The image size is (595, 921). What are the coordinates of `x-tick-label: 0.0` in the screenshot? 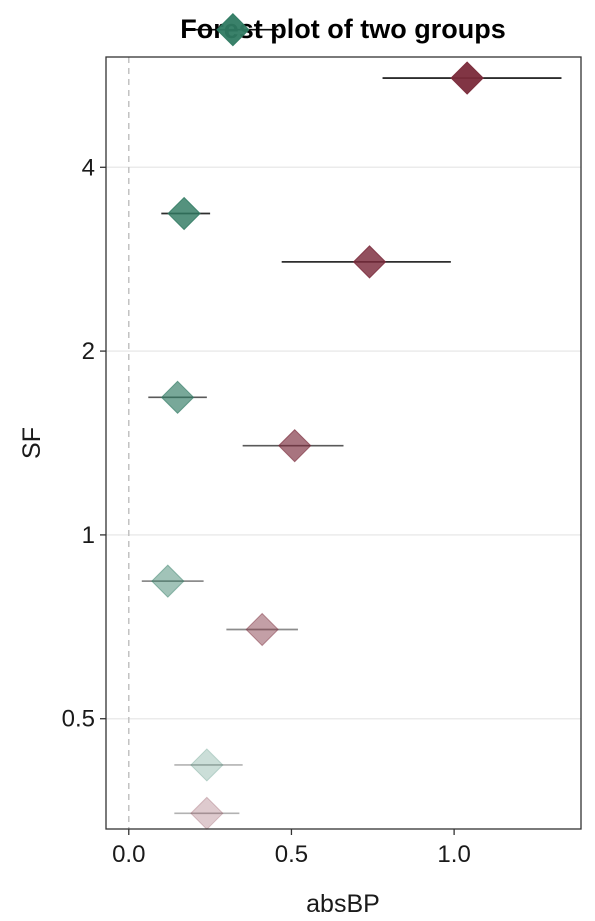 It's located at (128, 854).